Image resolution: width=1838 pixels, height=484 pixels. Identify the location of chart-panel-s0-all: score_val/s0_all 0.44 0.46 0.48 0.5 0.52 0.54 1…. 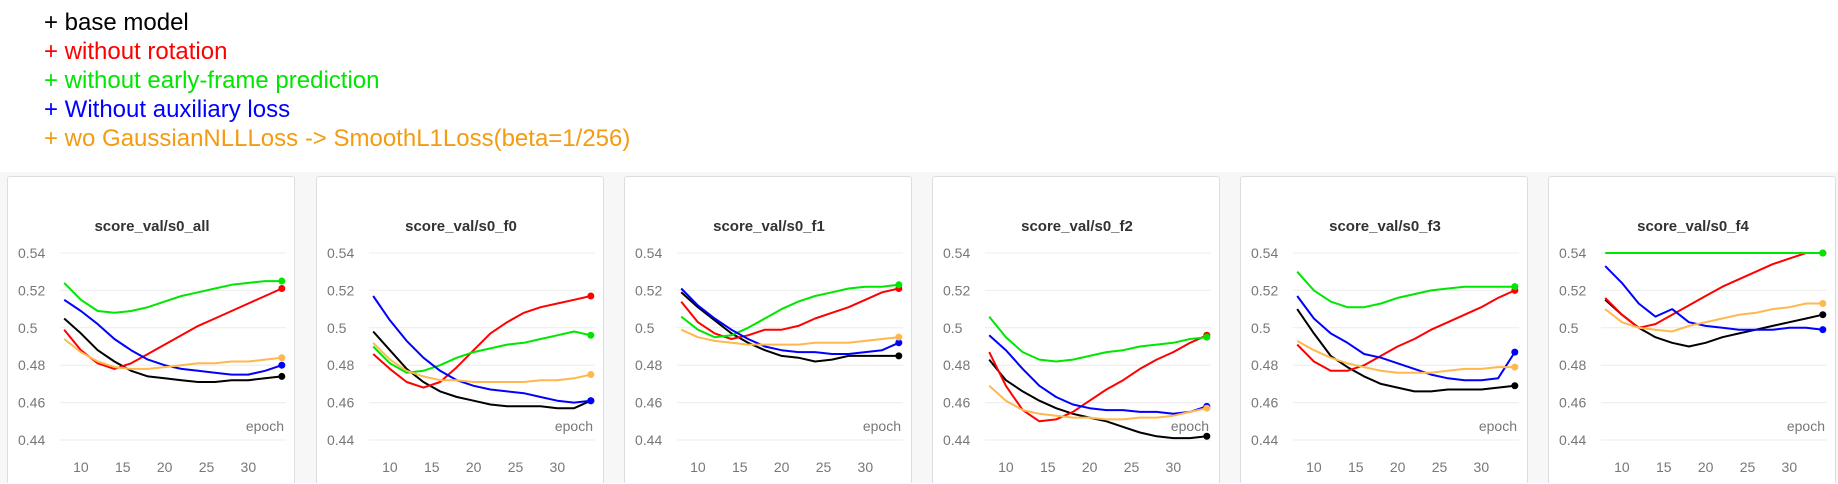
(151, 329).